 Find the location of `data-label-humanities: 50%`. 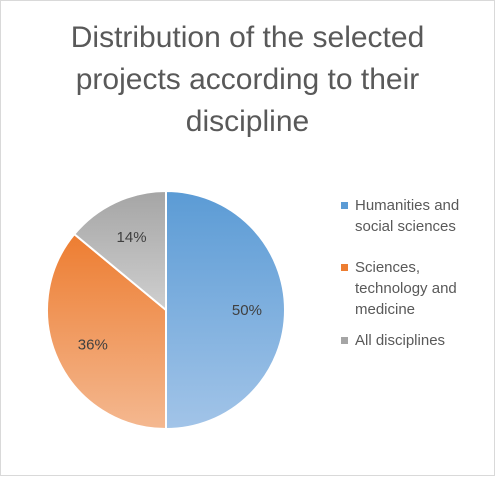

data-label-humanities: 50% is located at coordinates (247, 310).